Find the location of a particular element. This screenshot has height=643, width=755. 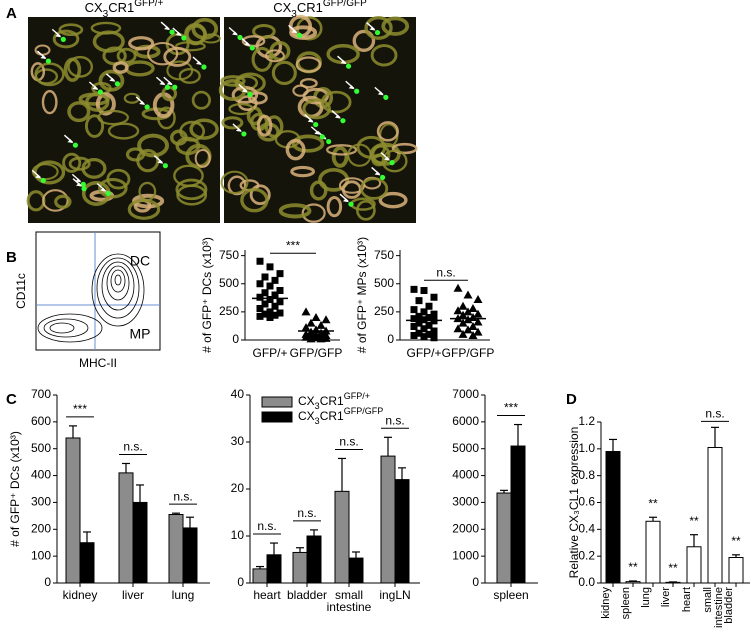

x-tick-label: kidney is located at coordinates (80, 595).